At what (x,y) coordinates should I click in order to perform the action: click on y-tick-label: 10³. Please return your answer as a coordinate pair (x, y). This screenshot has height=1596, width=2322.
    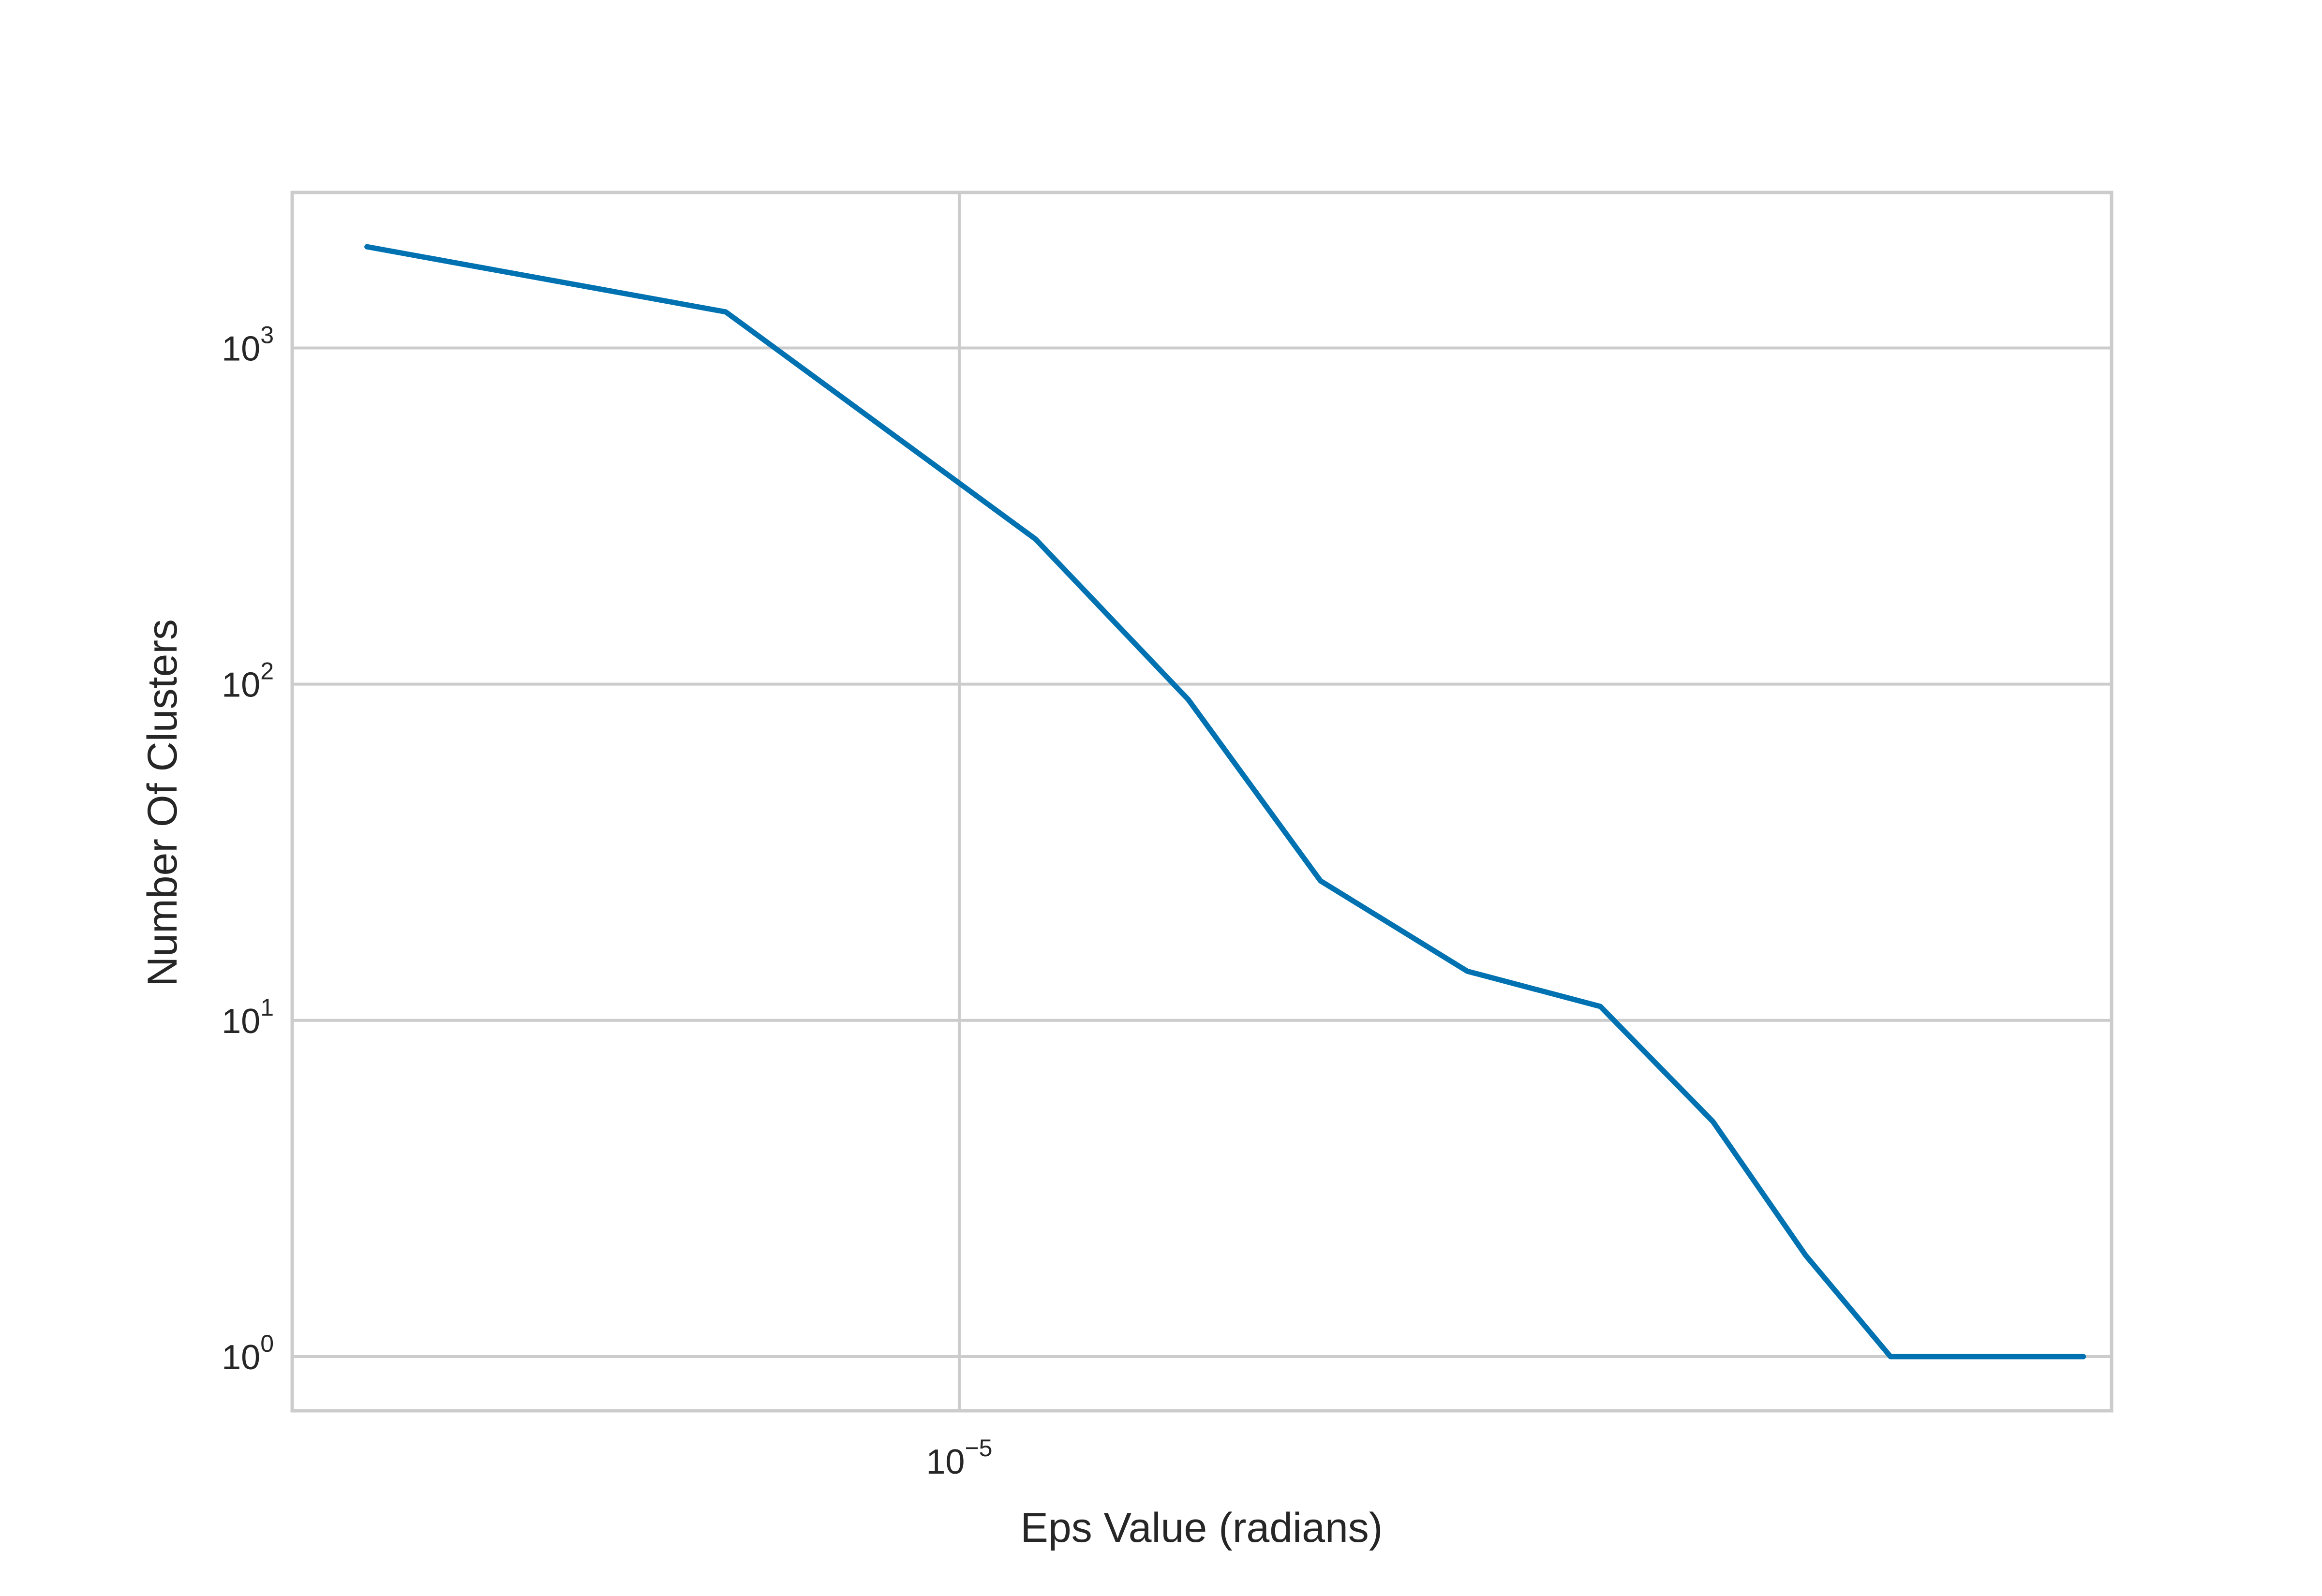
    Looking at the image, I should click on (248, 344).